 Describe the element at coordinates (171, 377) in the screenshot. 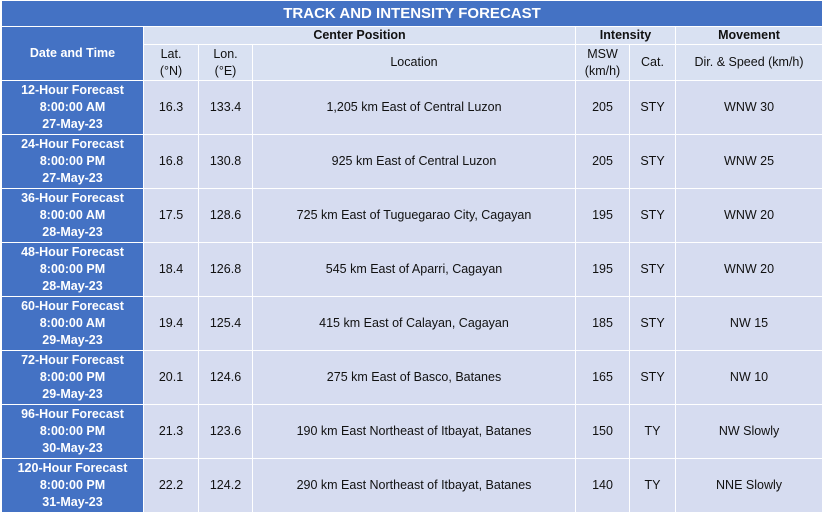

I see `data-cell: 20.1` at that location.